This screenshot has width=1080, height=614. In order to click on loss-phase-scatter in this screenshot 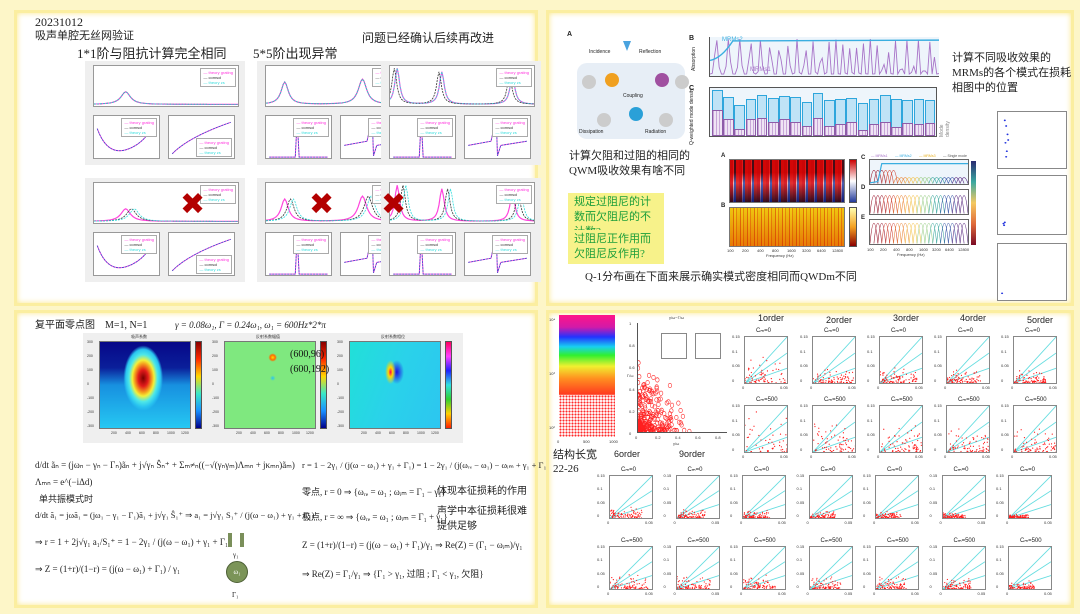, I will do `click(897, 568)`.